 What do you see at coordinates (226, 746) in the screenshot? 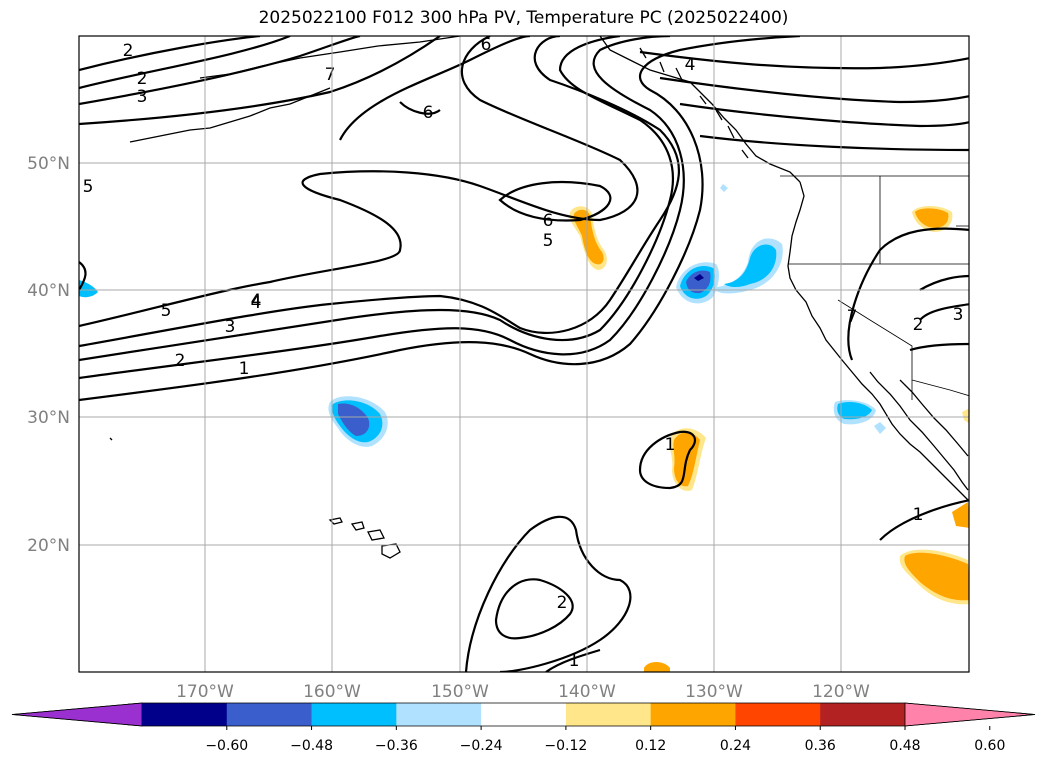
I see `colorbar-tick-label: −0.60` at bounding box center [226, 746].